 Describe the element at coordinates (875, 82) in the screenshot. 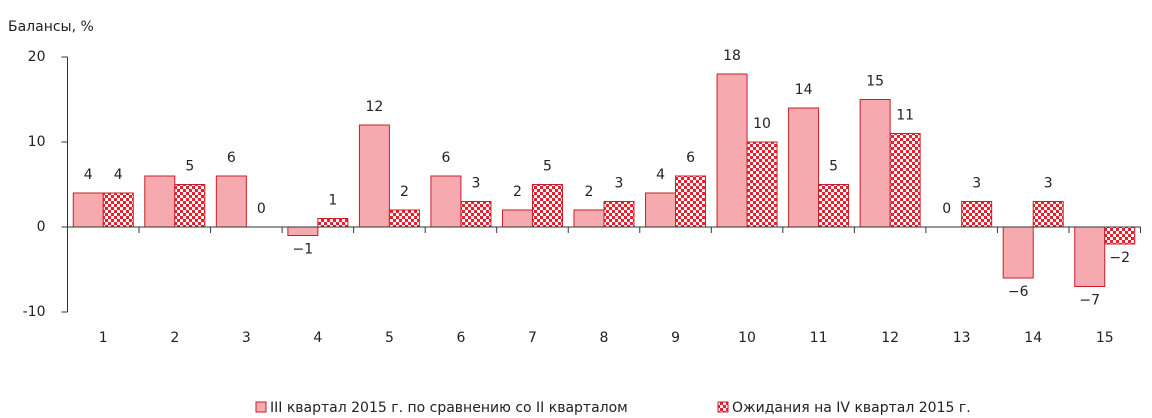

I see `data-label: 15` at that location.